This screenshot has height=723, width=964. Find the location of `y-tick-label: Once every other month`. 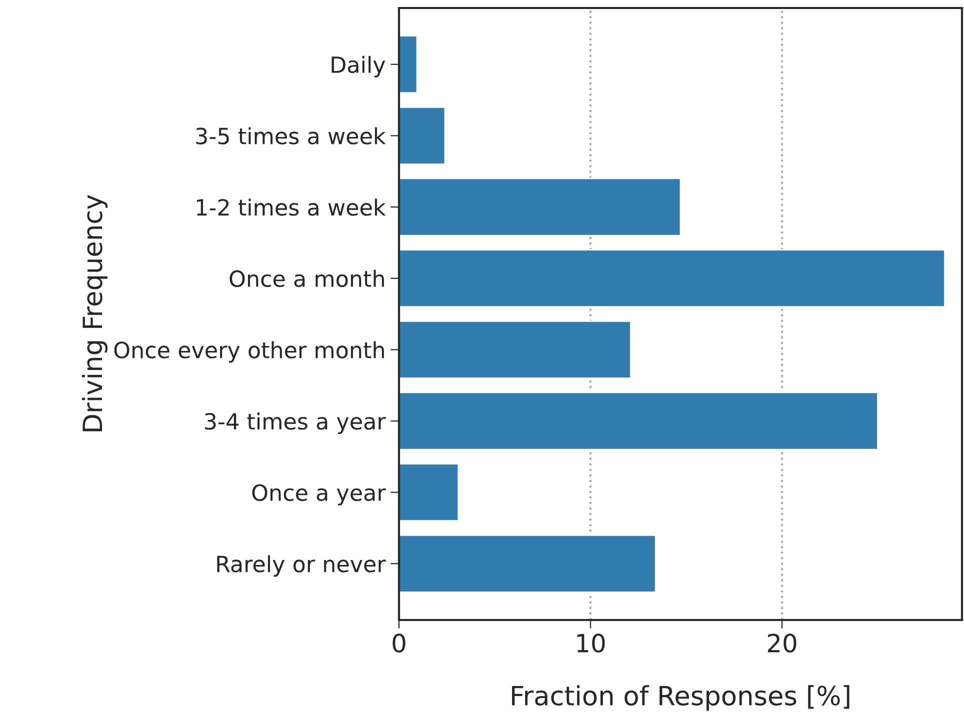

y-tick-label: Once every other month is located at coordinates (249, 352).